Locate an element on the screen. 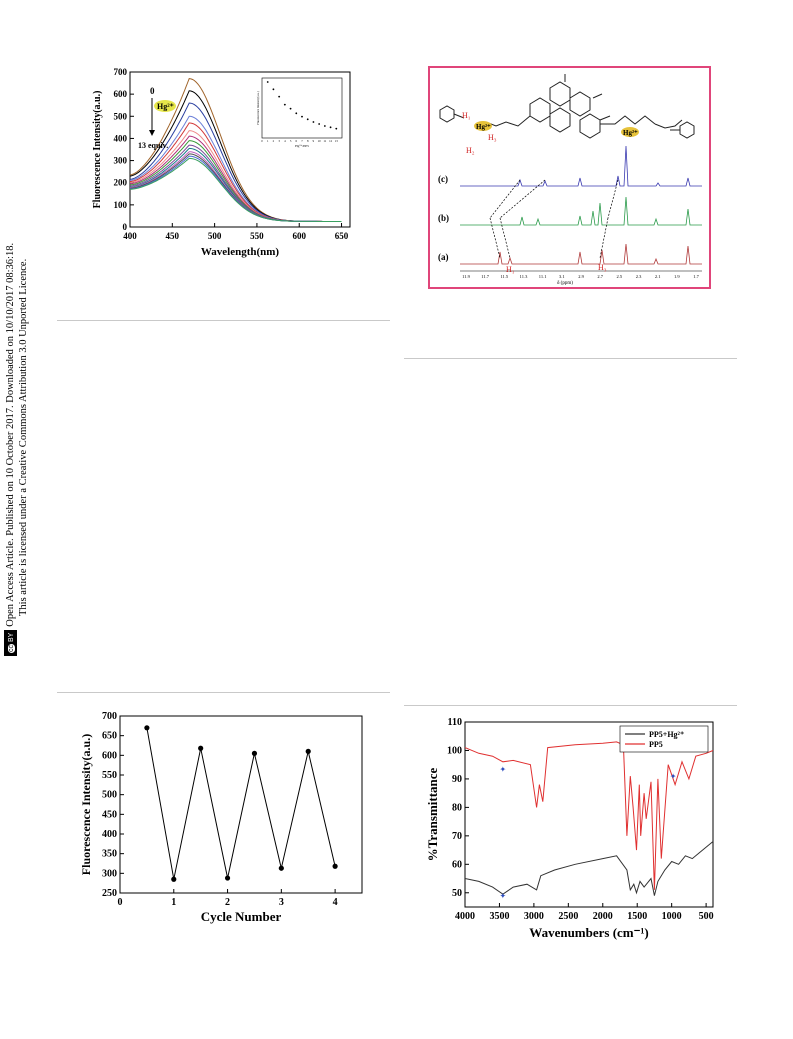 The height and width of the screenshot is (1039, 793). x-tick-label: 500 is located at coordinates (706, 916).